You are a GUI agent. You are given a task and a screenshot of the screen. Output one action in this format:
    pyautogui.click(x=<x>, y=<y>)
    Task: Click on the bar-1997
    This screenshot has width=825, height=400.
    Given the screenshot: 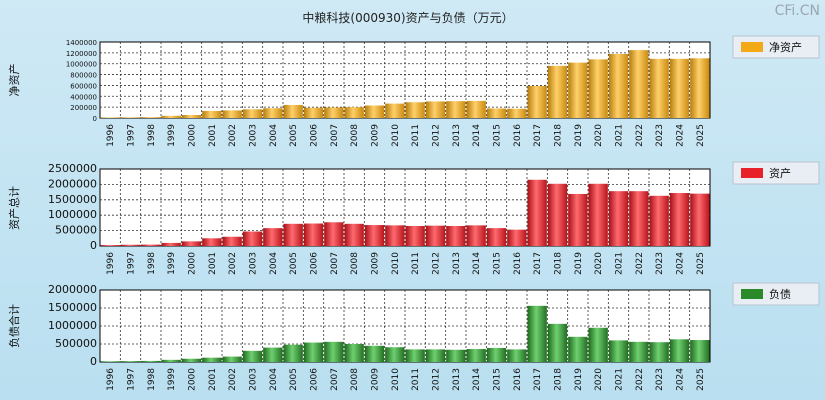 What is the action you would take?
    pyautogui.click(x=130, y=361)
    